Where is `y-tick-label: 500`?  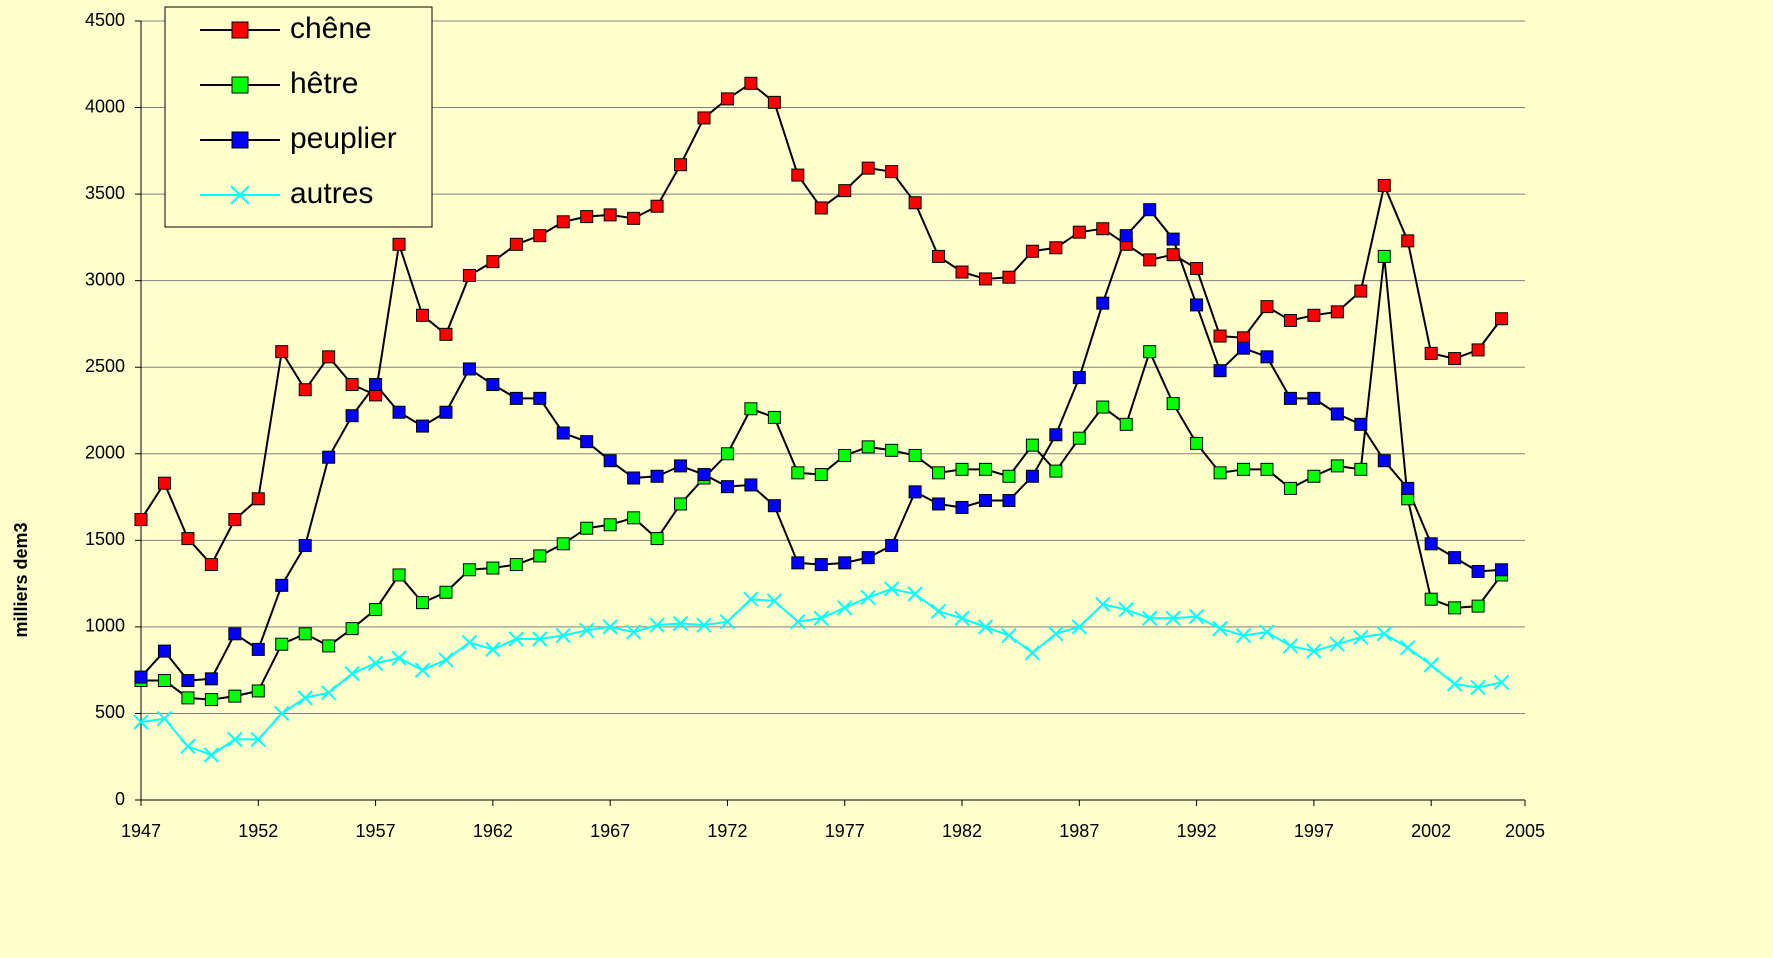 y-tick-label: 500 is located at coordinates (110, 712).